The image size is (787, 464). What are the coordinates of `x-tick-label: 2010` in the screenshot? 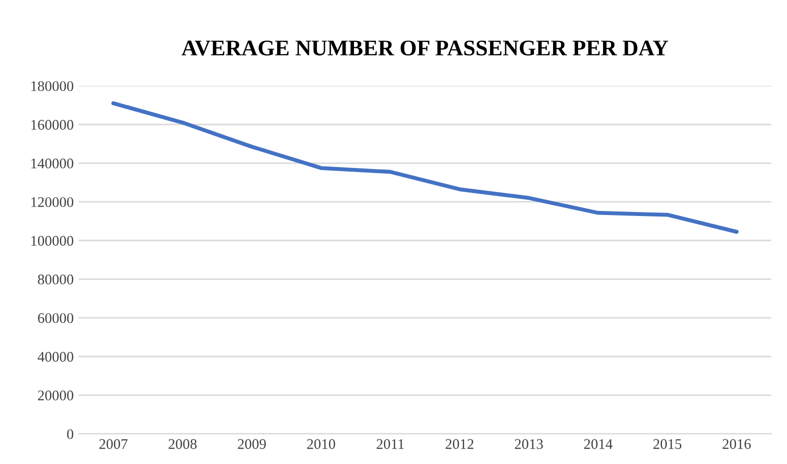 It's located at (321, 444).